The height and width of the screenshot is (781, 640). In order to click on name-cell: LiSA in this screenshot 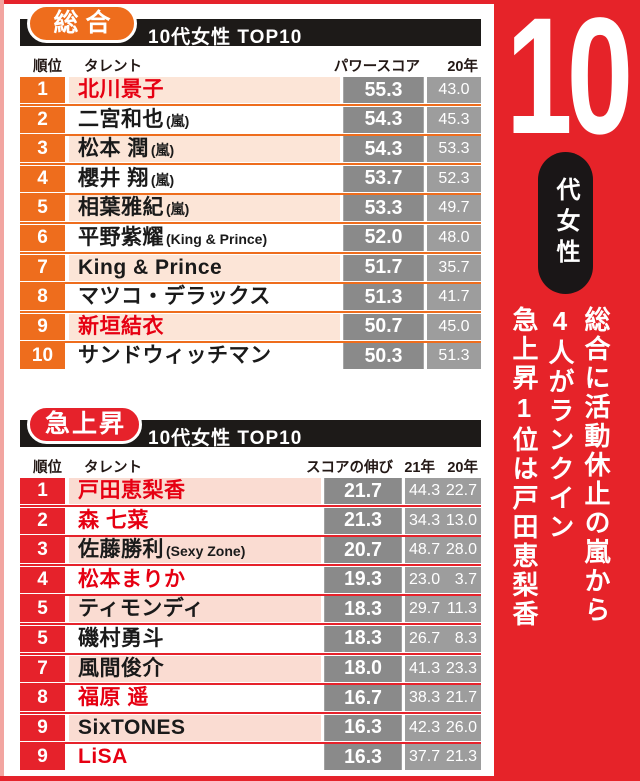, I will do `click(195, 757)`.